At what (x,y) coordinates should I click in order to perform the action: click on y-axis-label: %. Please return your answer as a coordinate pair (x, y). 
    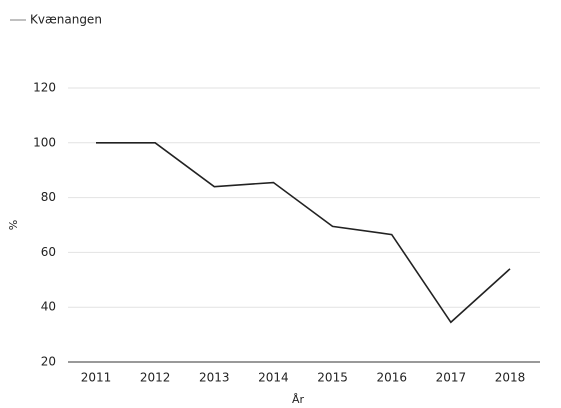
    Looking at the image, I should click on (13, 225).